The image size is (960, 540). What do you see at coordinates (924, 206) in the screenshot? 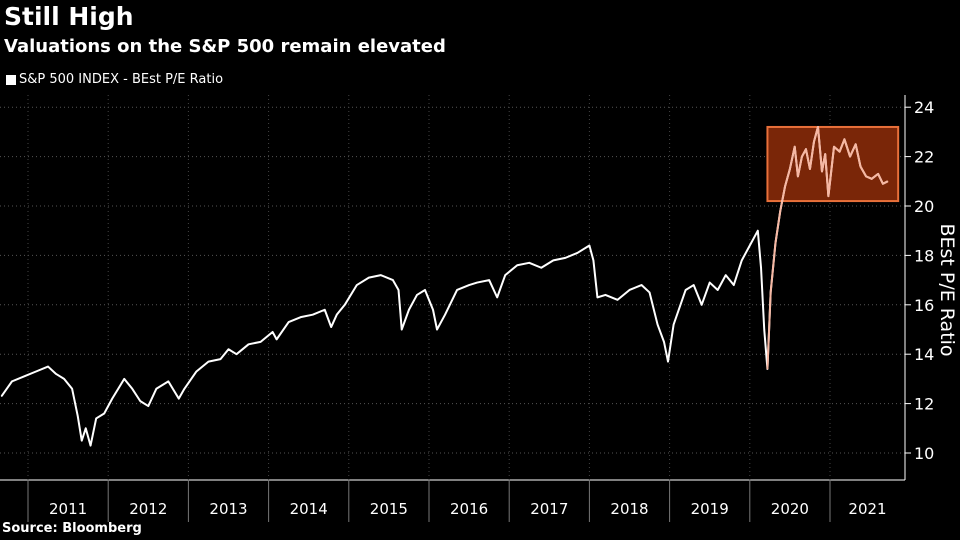
I see `y-tick-label: 20` at bounding box center [924, 206].